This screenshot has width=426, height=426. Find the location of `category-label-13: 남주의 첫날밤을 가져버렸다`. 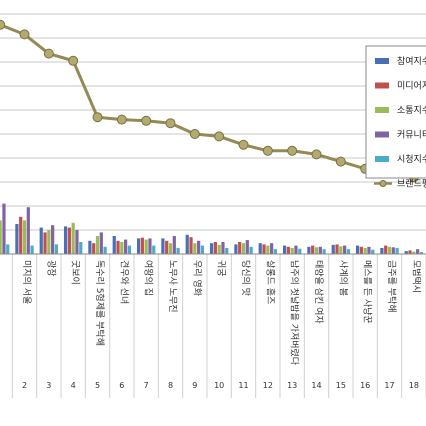

category-label-13: 남주의 첫날밤을 가져버렸다 is located at coordinates (295, 313).